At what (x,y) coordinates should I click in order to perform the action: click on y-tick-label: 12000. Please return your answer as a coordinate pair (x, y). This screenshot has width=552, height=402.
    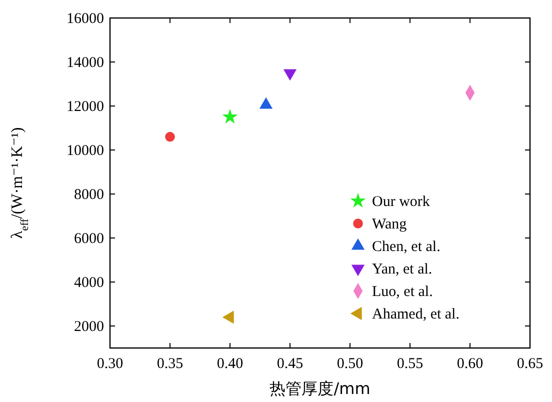
    Looking at the image, I should click on (85, 107).